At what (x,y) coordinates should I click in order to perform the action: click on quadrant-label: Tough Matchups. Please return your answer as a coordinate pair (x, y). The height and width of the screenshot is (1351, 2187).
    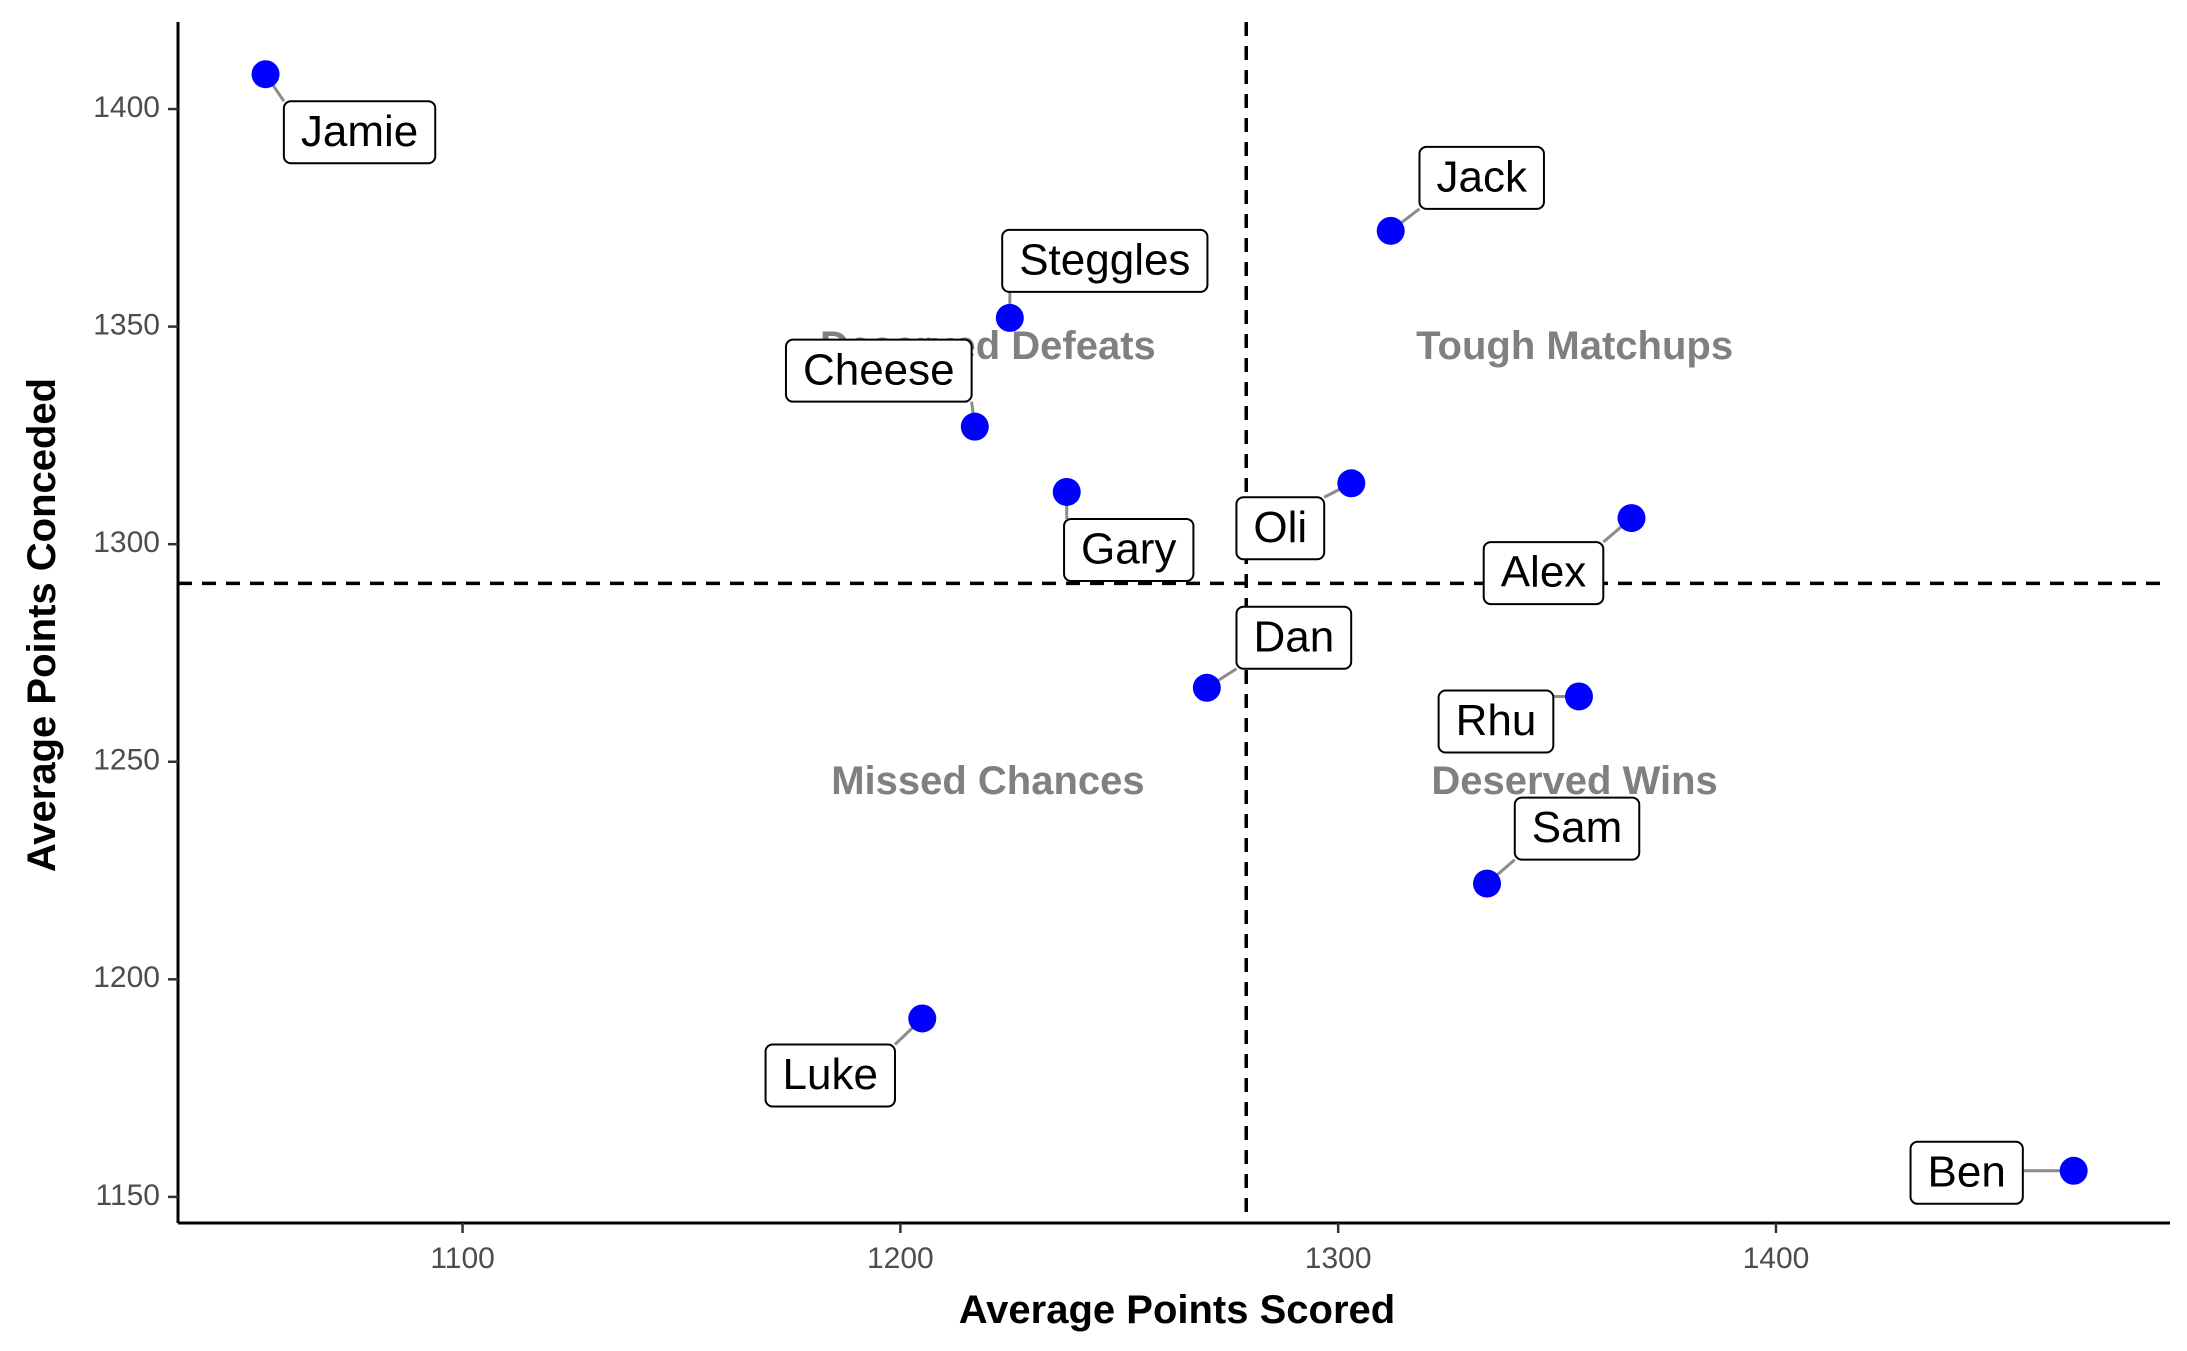
    Looking at the image, I should click on (1574, 346).